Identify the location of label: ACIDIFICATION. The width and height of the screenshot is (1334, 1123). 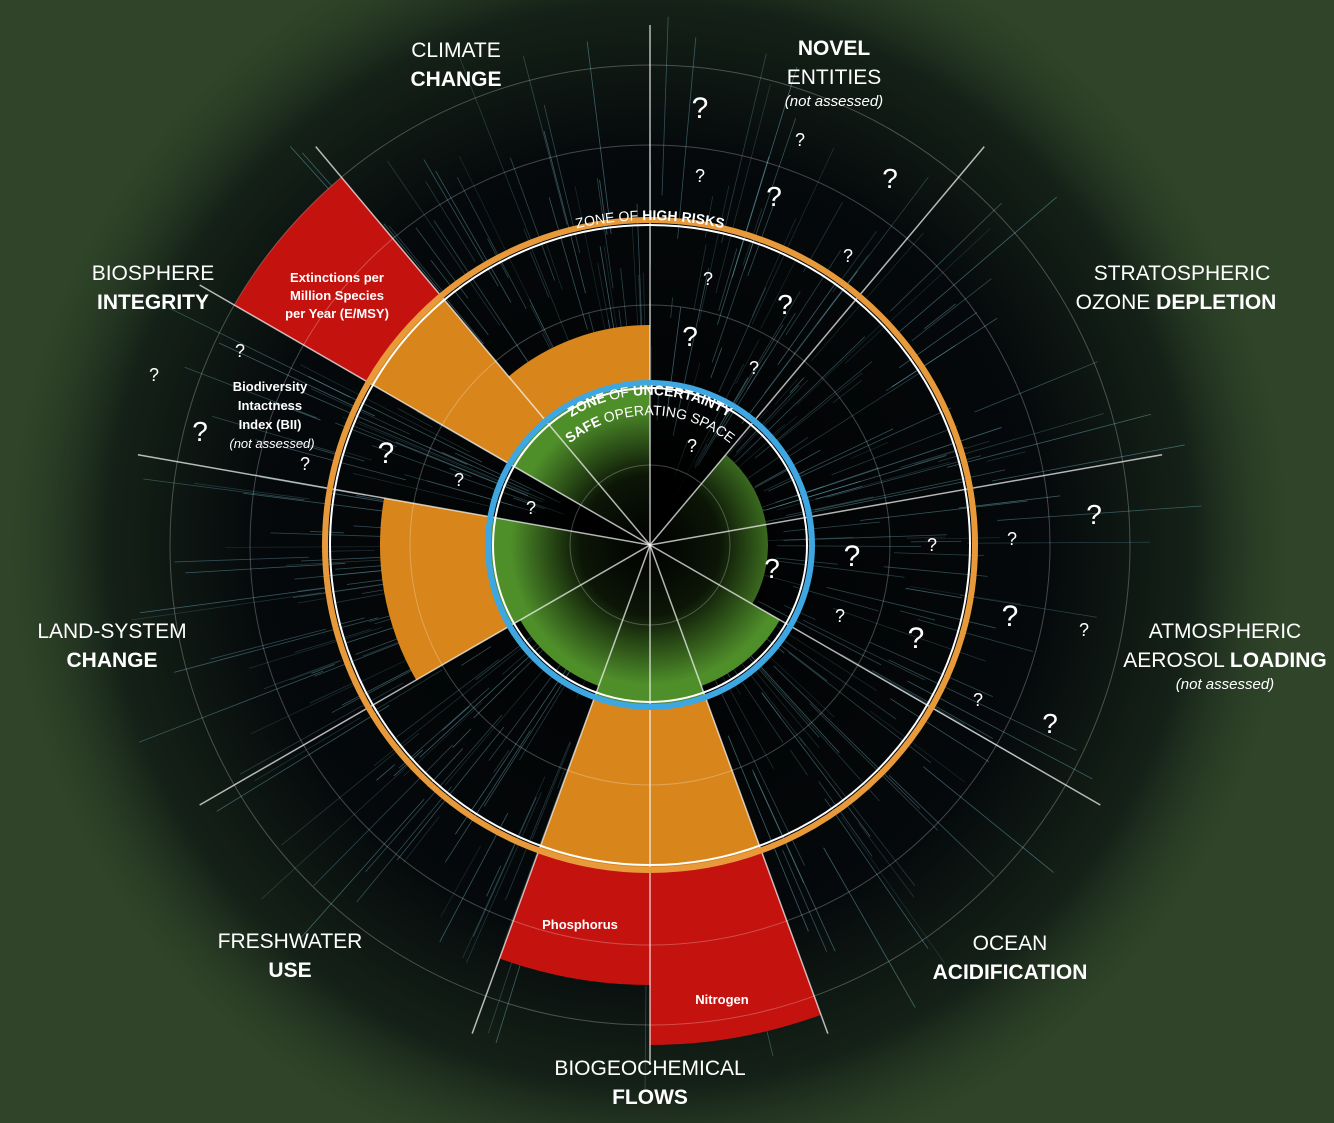
(1010, 972).